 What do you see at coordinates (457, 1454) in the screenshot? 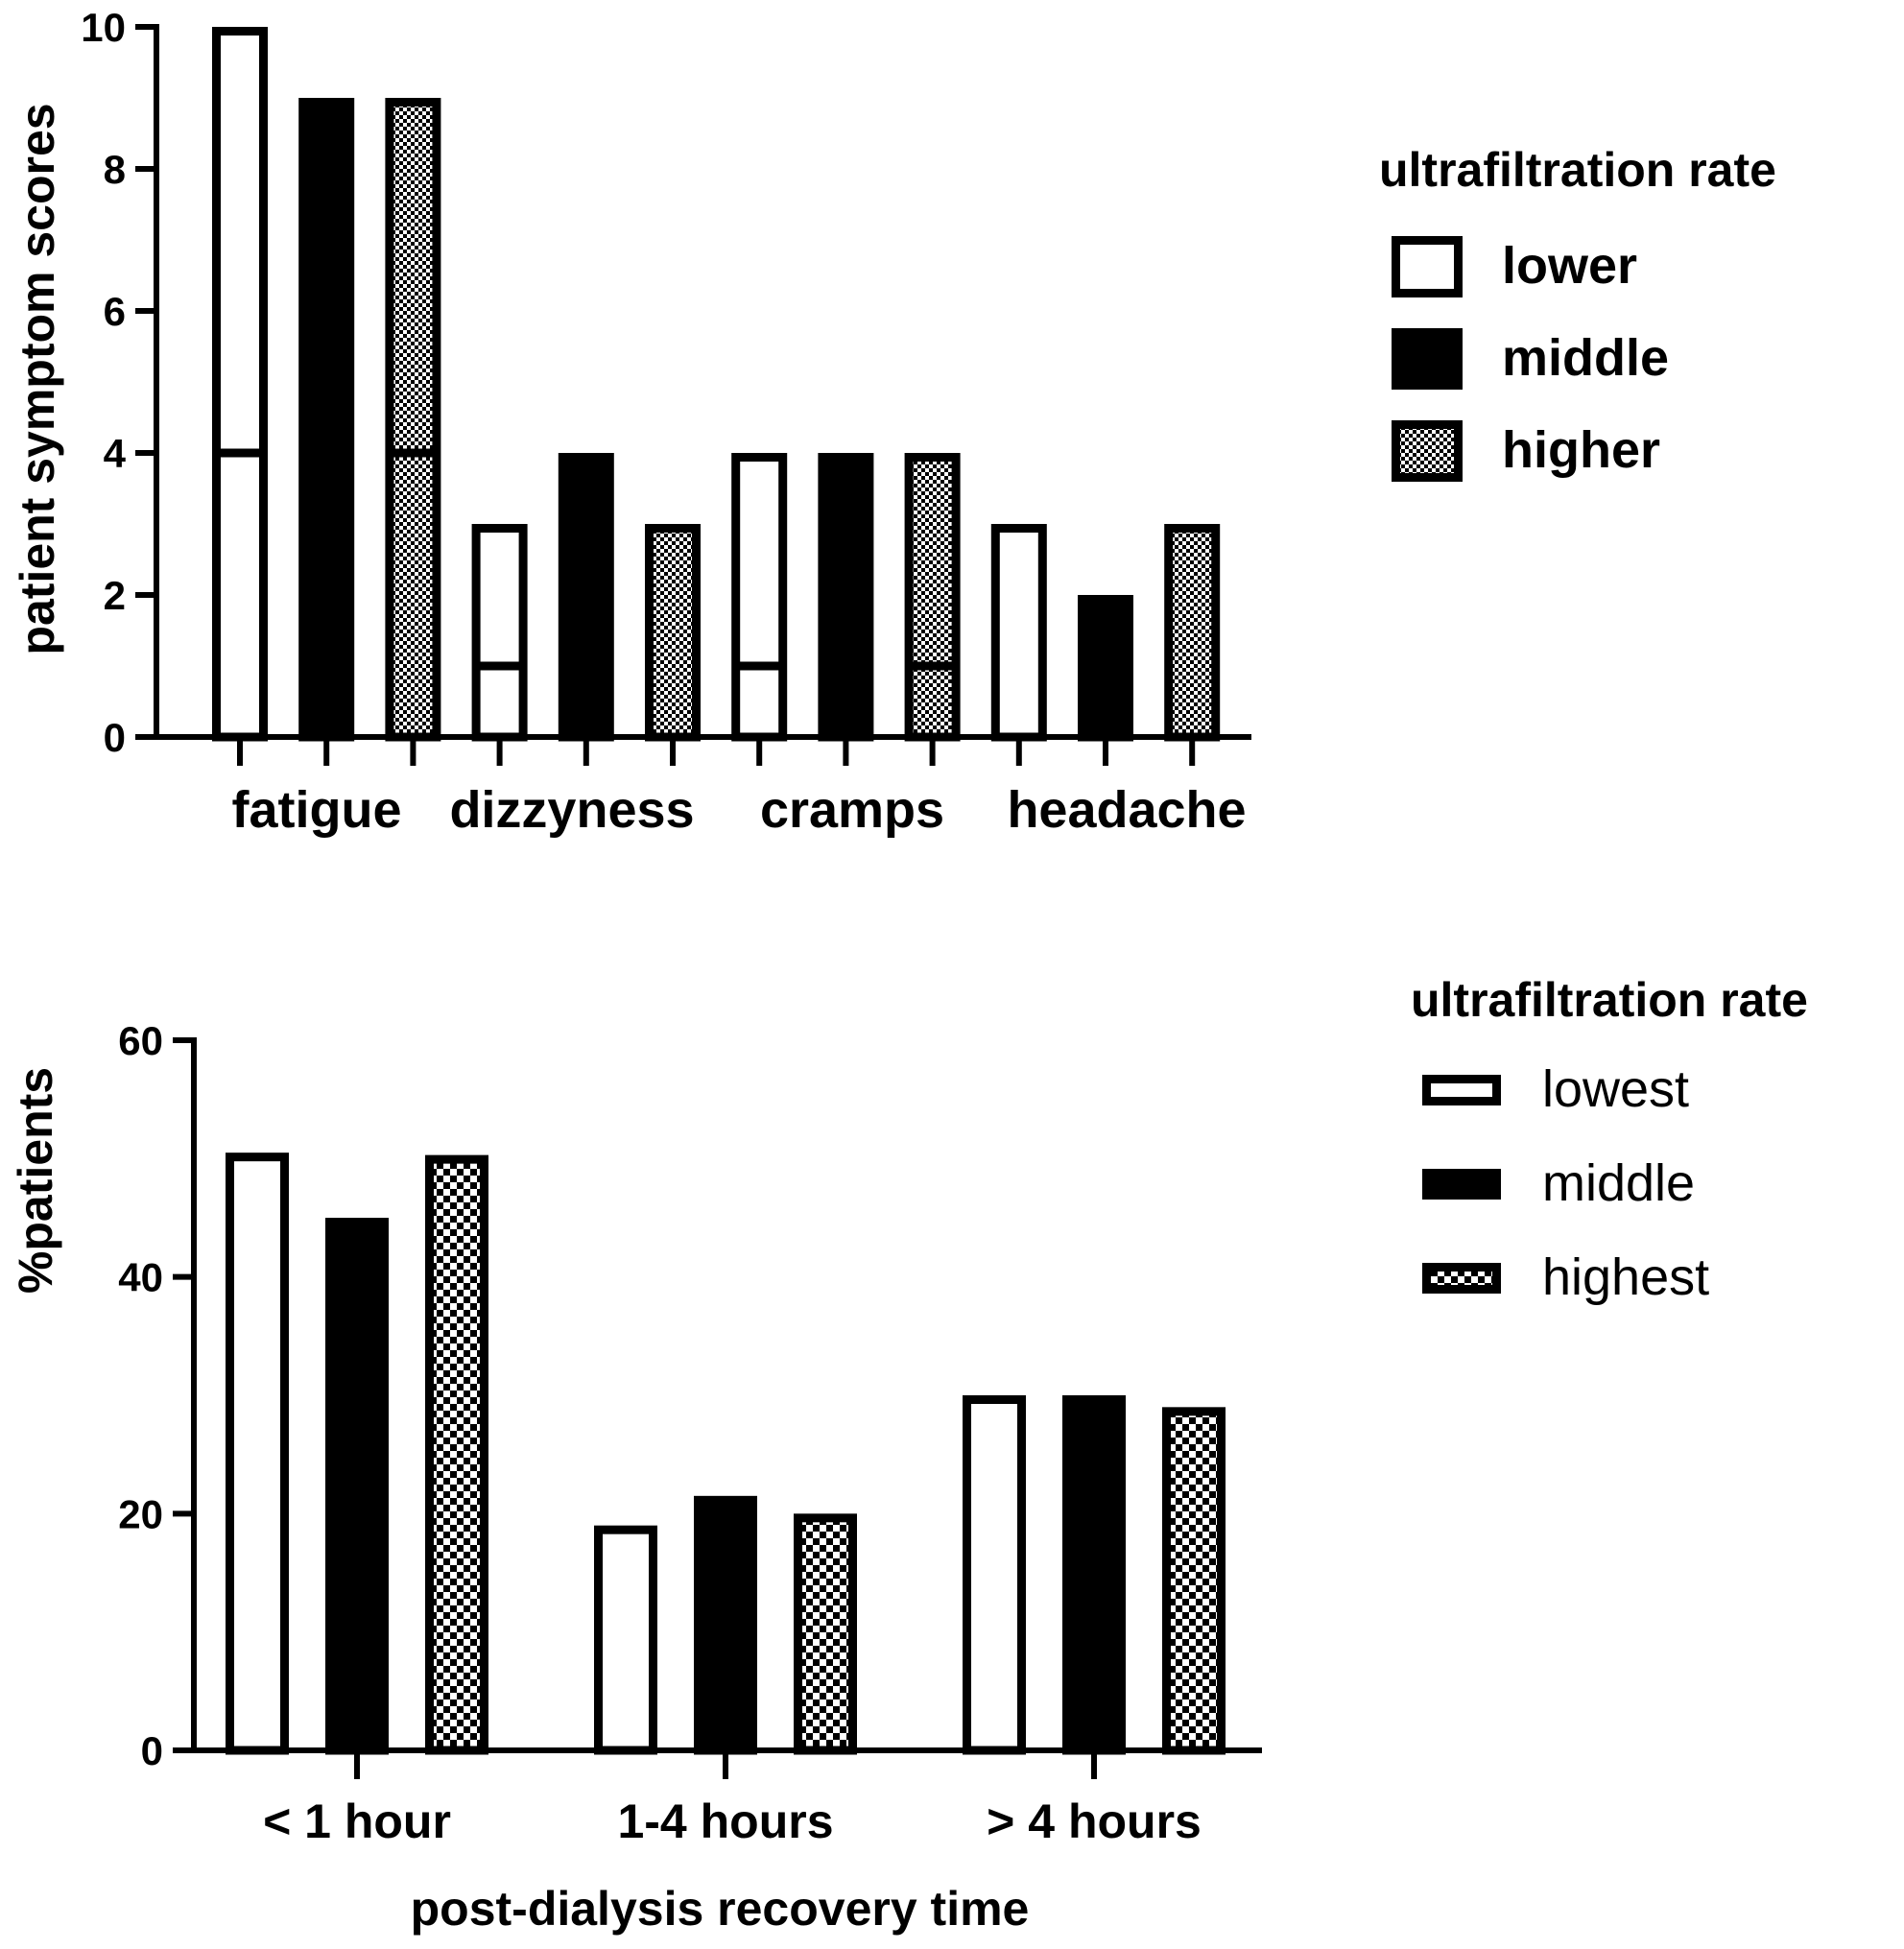
I see `bar-1-hour-highest` at bounding box center [457, 1454].